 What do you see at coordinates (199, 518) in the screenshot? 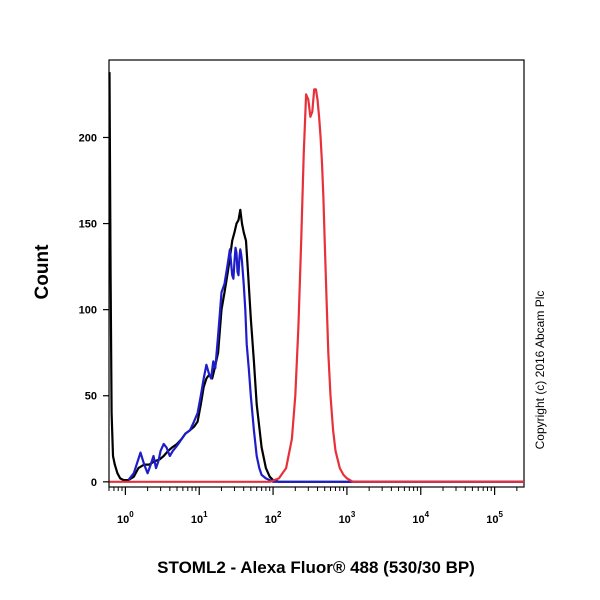
I see `x-tick-label: 10¹` at bounding box center [199, 518].